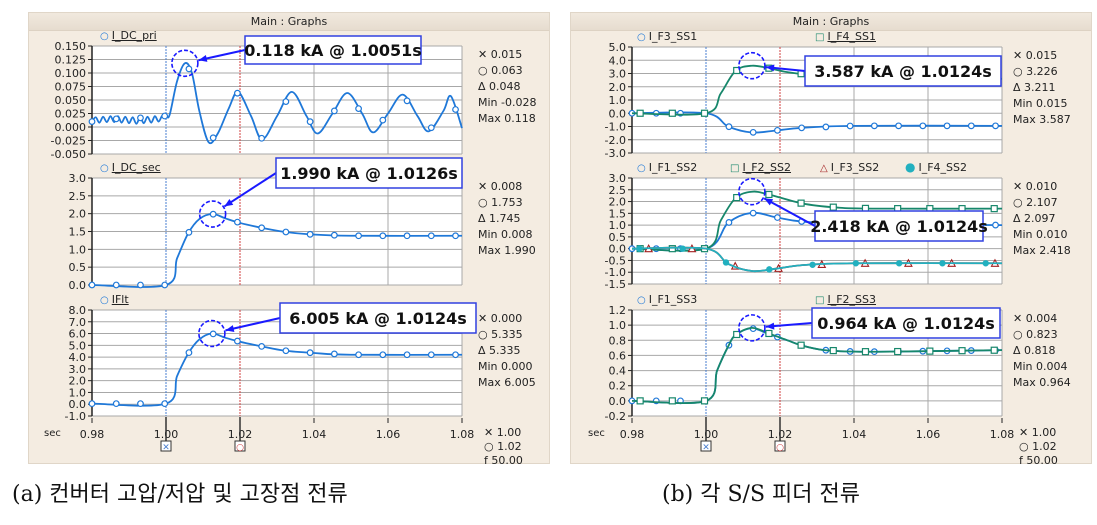  I want to click on readout-value: 2.107, so click(1042, 202).